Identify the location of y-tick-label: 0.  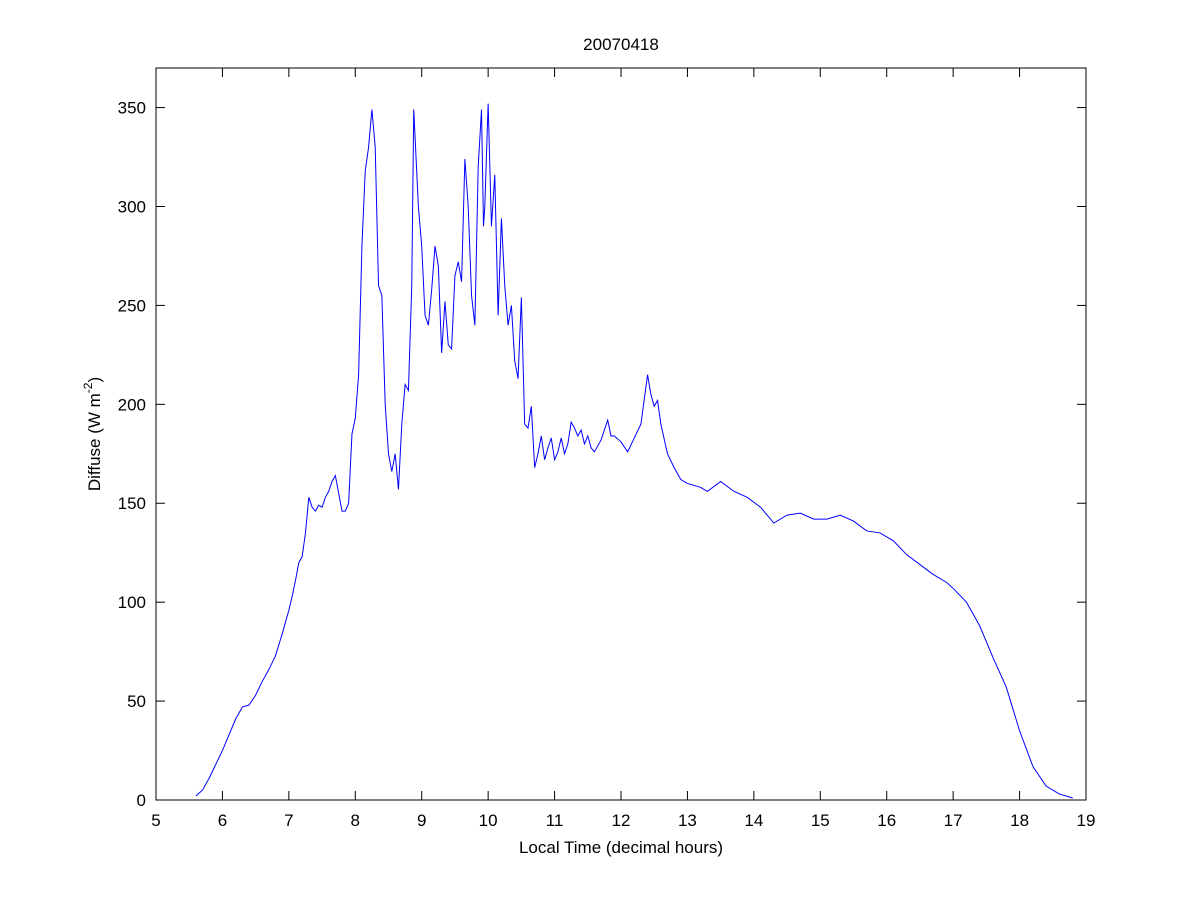
(141, 800).